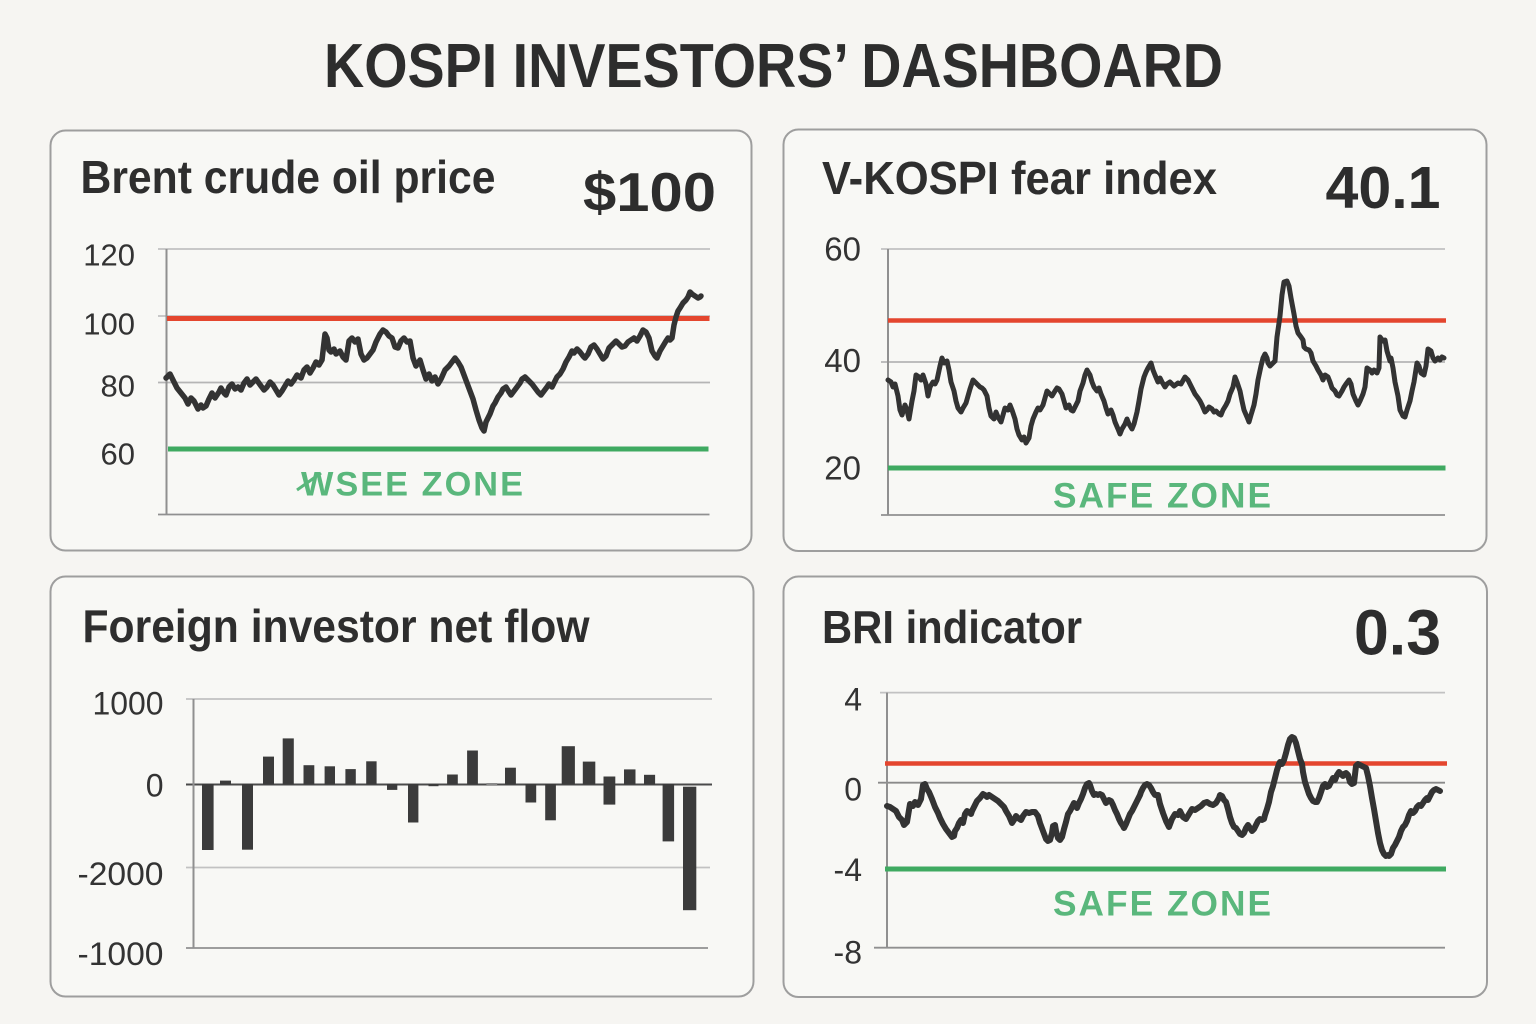 Image resolution: width=1536 pixels, height=1024 pixels. I want to click on svg-text: WSEE ZONE, so click(413, 485).